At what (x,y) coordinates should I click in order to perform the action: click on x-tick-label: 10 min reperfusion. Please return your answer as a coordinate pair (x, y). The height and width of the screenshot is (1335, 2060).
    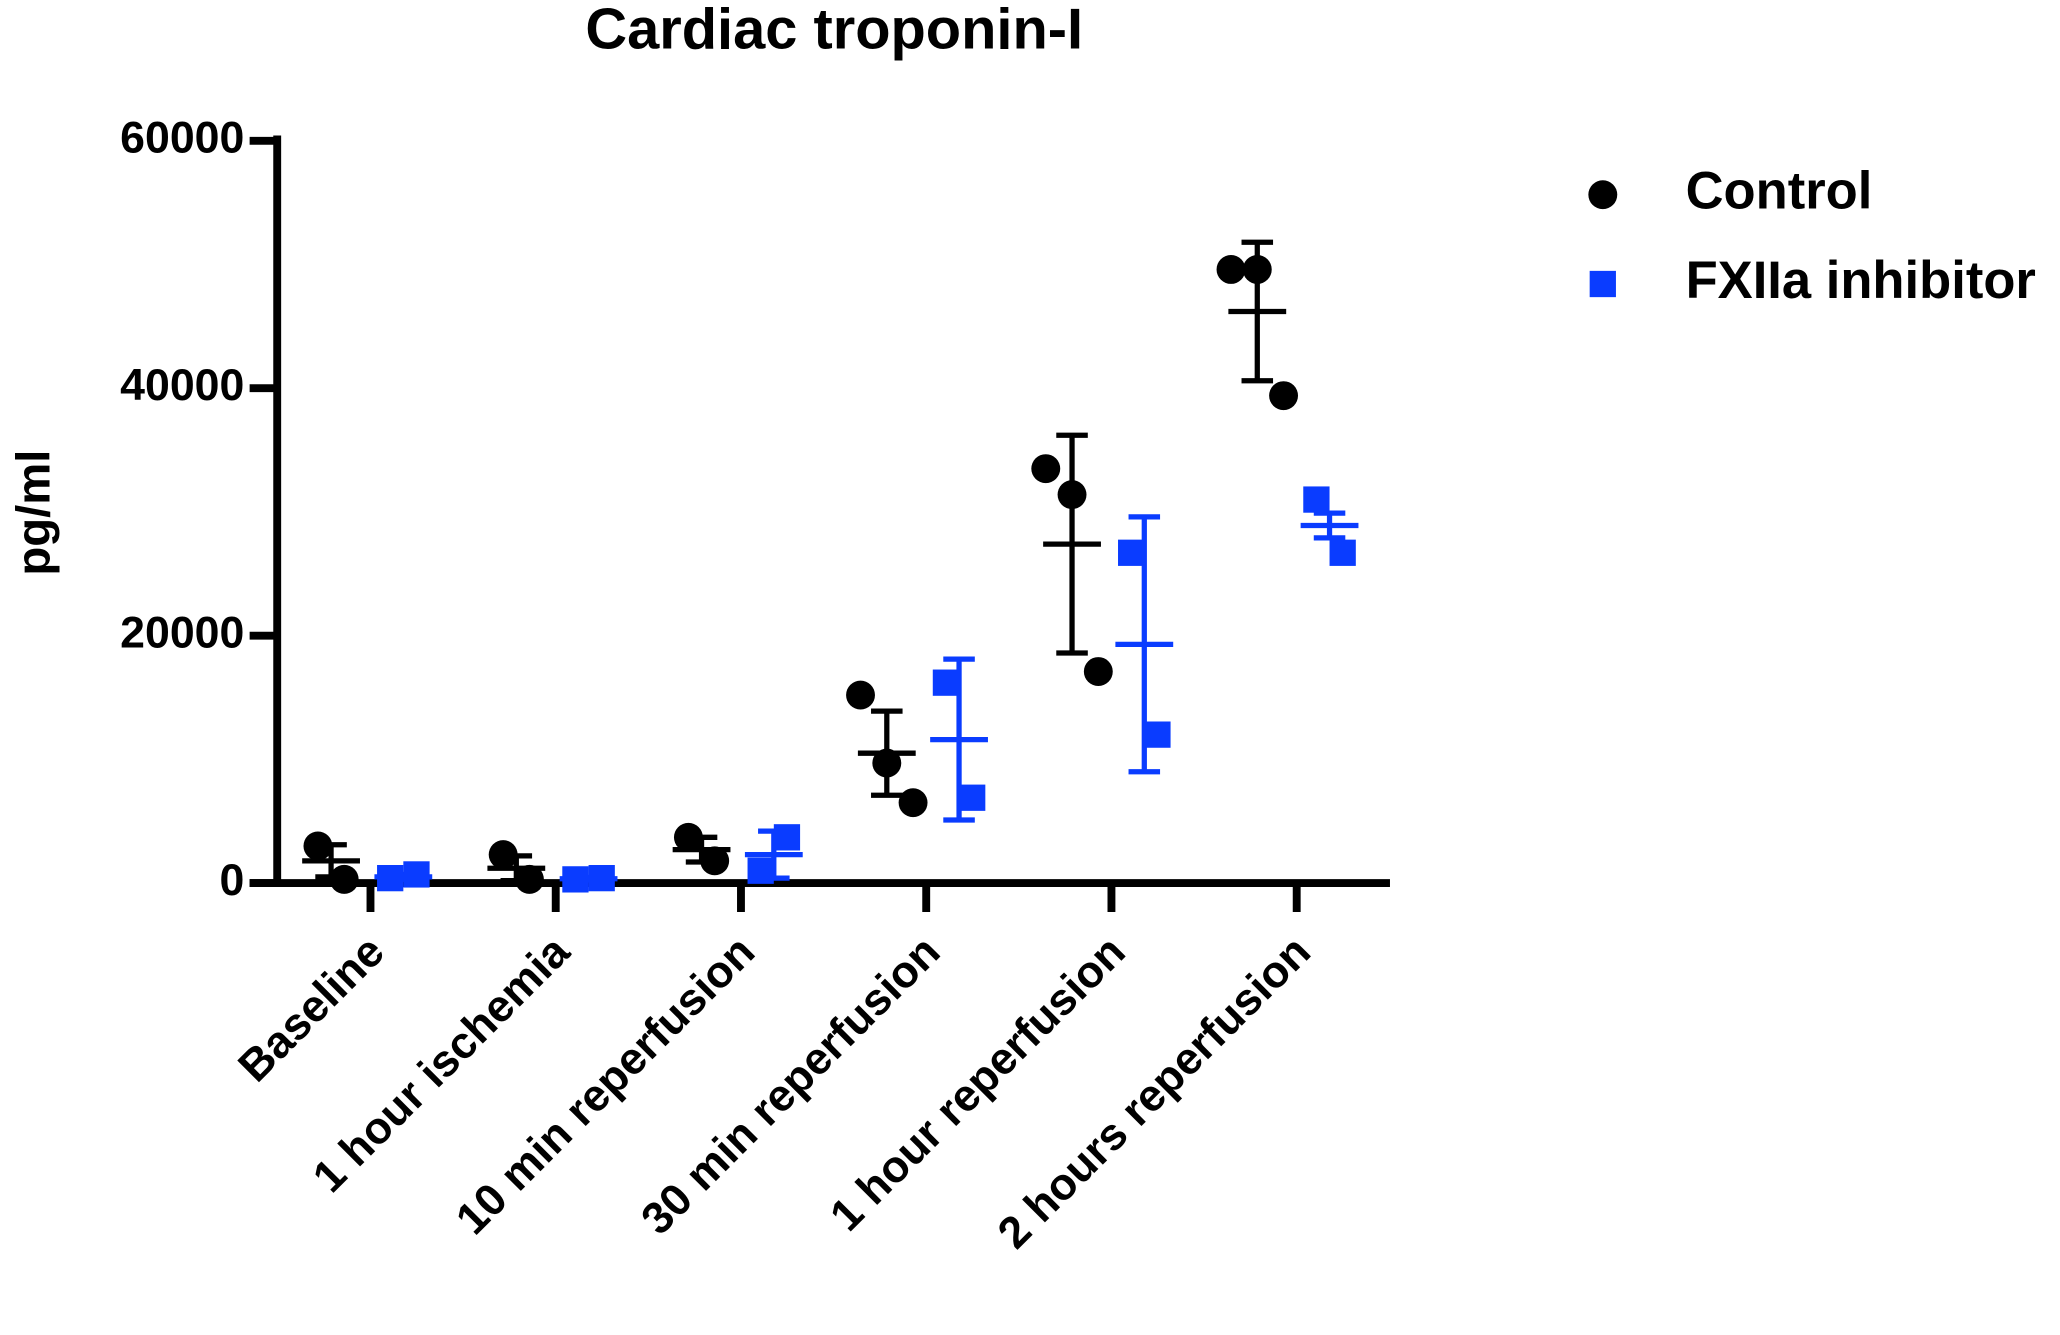
    Looking at the image, I should click on (605, 1085).